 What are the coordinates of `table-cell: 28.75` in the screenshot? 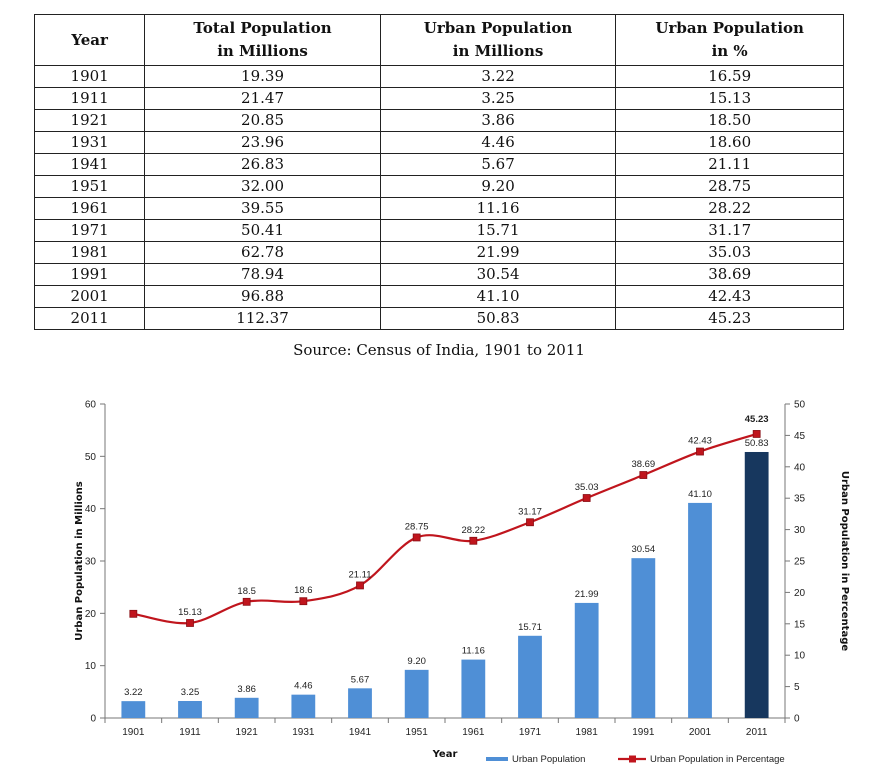 It's located at (729, 186).